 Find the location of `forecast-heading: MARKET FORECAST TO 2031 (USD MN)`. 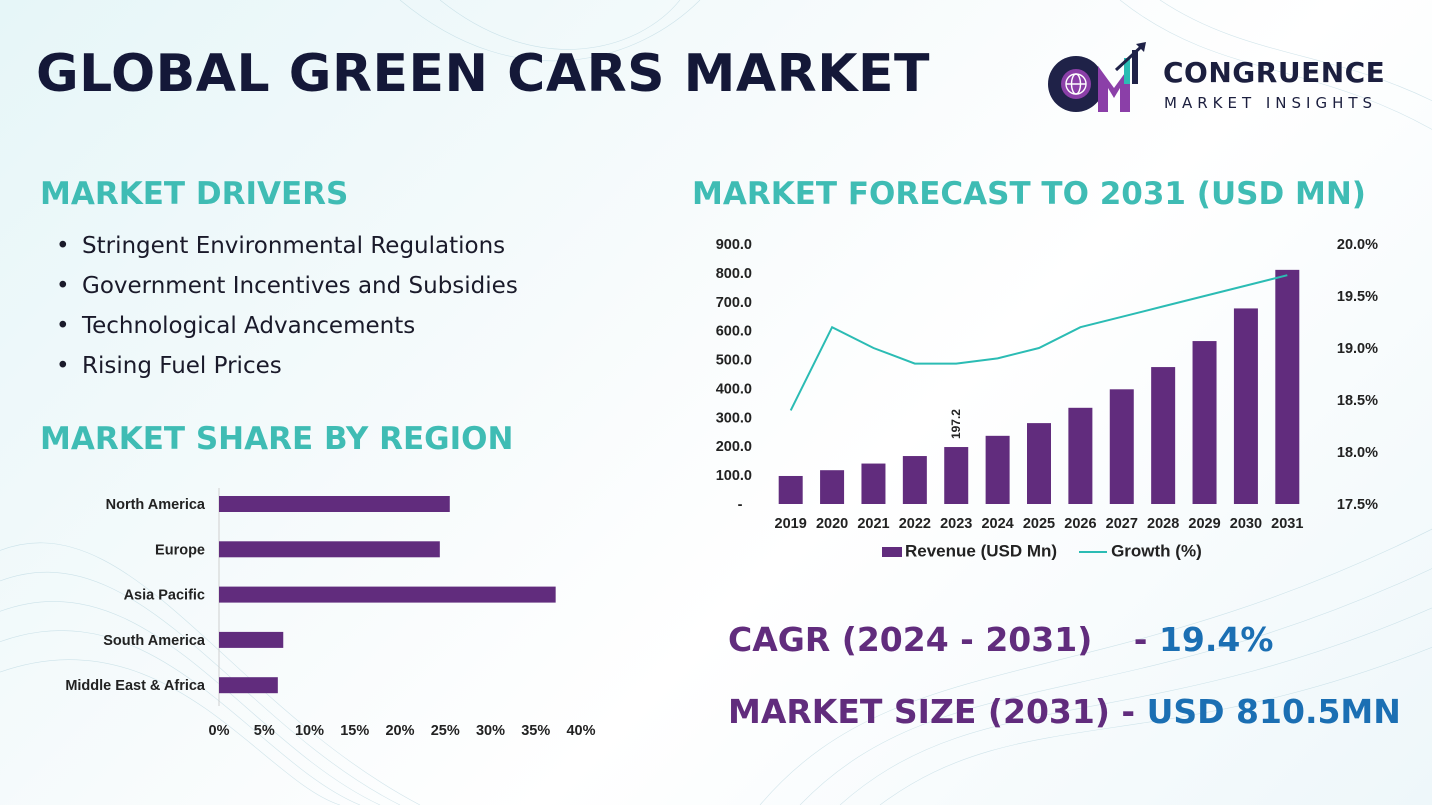

forecast-heading: MARKET FORECAST TO 2031 (USD MN) is located at coordinates (1029, 194).